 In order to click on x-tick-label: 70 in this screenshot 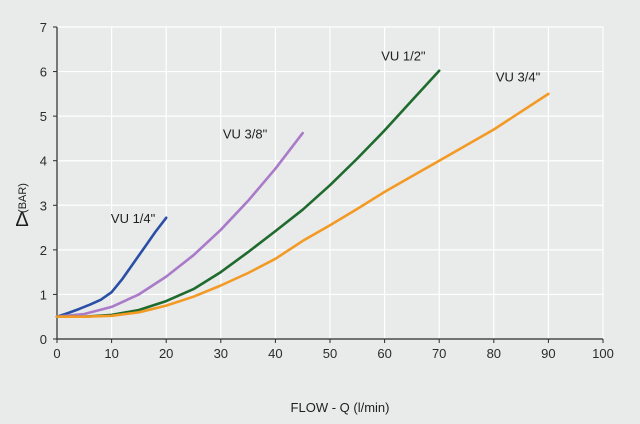, I will do `click(439, 353)`.